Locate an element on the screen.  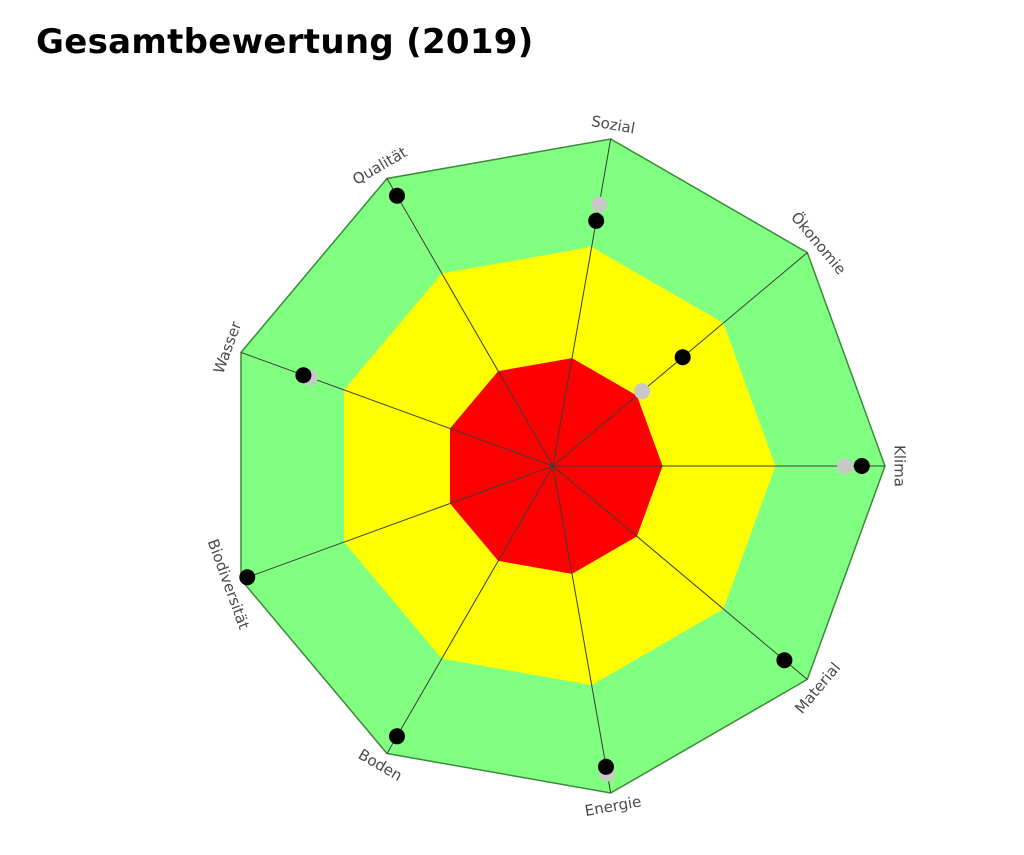
axis-label-0: Klima is located at coordinates (900, 466).